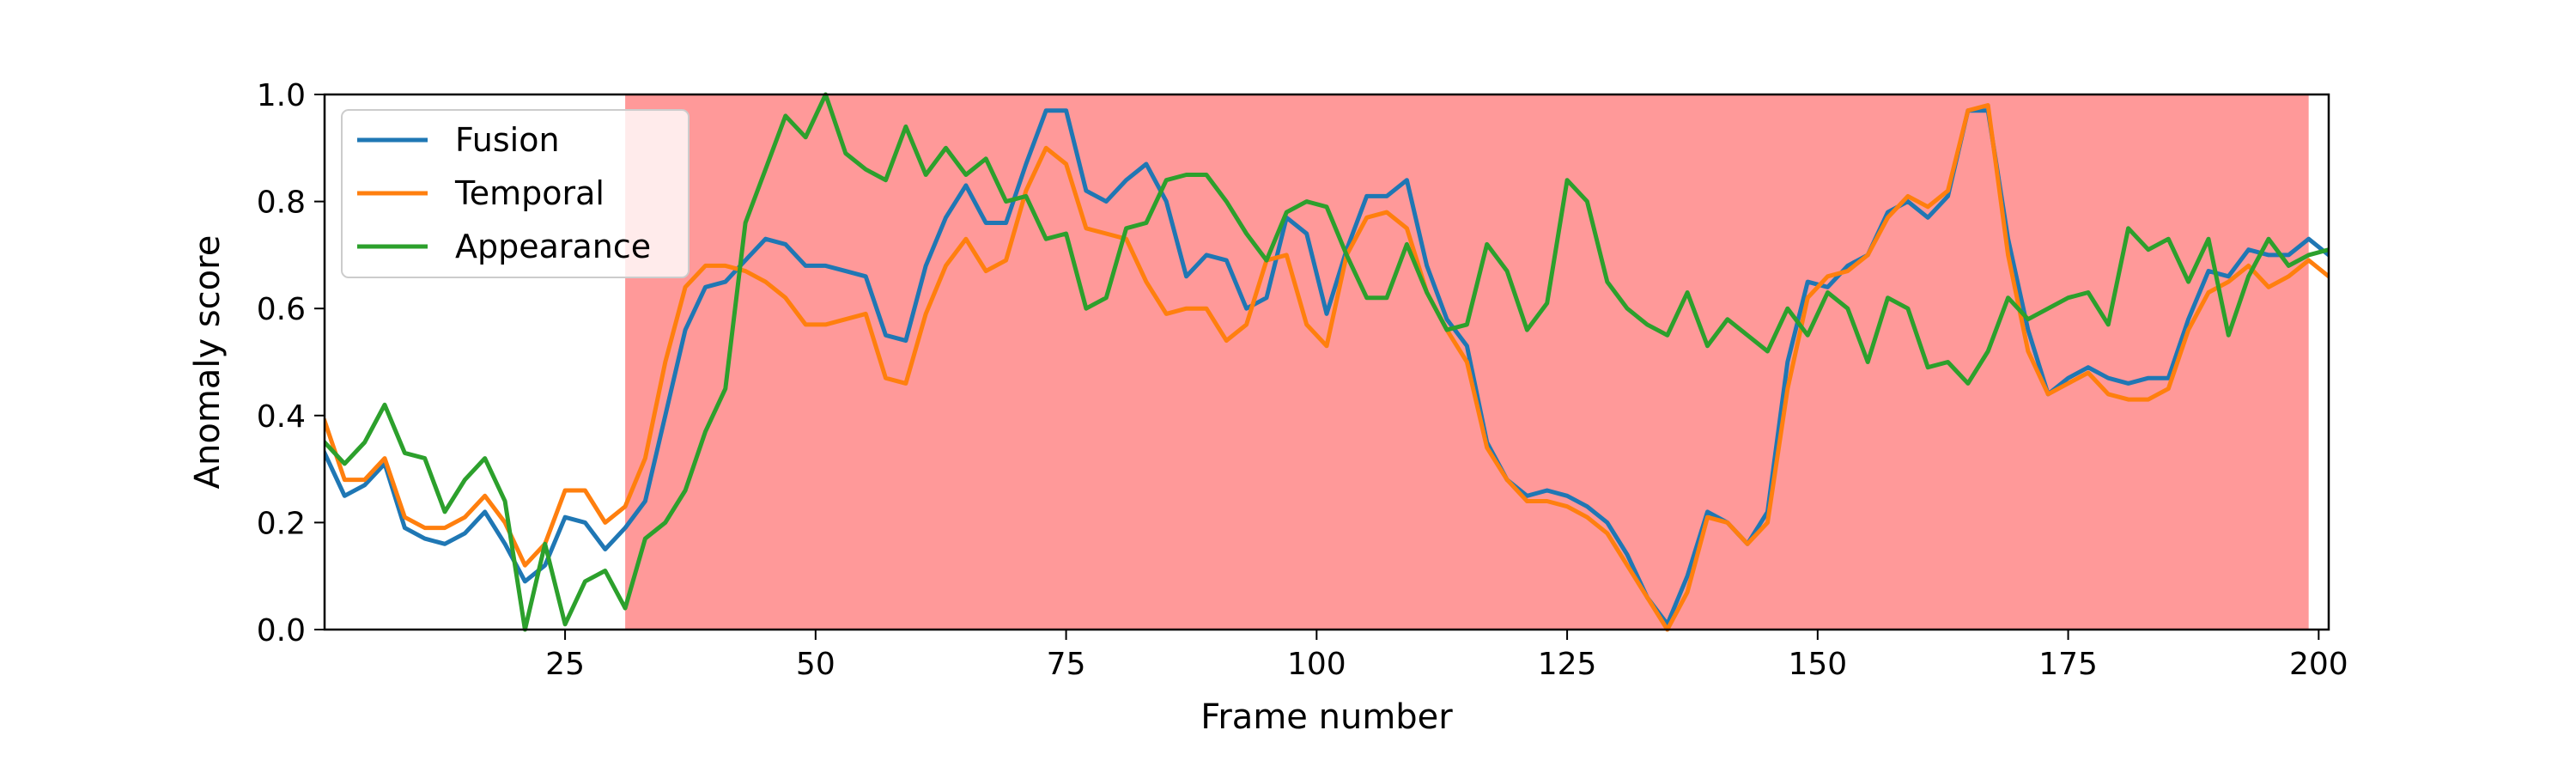  What do you see at coordinates (281, 309) in the screenshot?
I see `y-tick-label: 0.6` at bounding box center [281, 309].